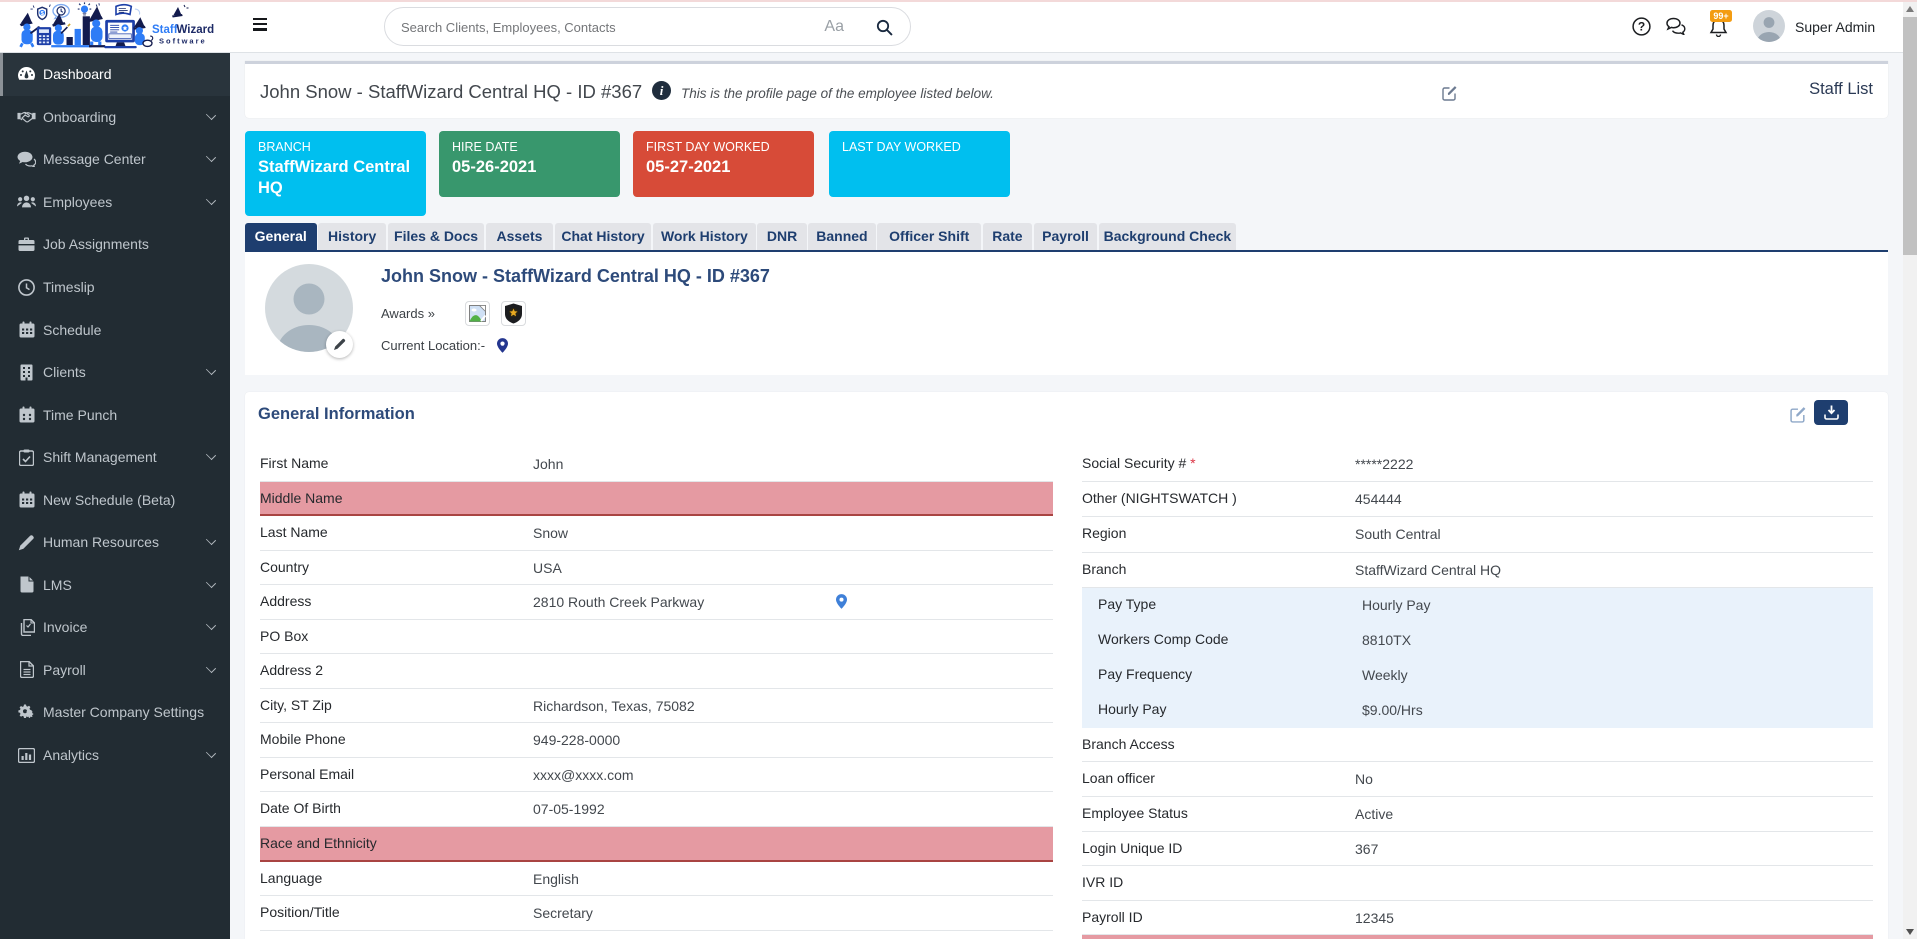 This screenshot has height=939, width=1917. What do you see at coordinates (183, 41) in the screenshot?
I see `svg-text: Software` at bounding box center [183, 41].